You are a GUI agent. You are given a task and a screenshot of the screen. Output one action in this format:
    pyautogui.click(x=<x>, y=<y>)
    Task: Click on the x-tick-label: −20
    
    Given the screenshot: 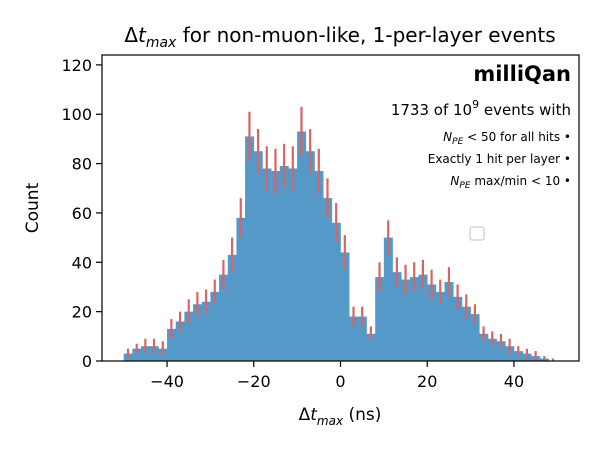 What is the action you would take?
    pyautogui.click(x=254, y=381)
    